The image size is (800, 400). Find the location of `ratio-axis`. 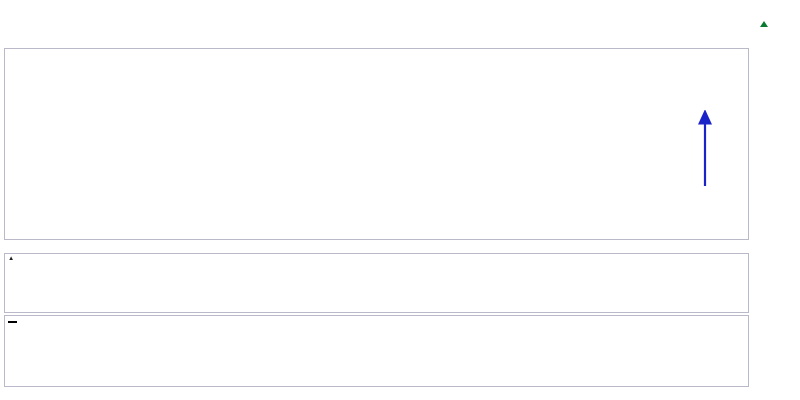

ratio-axis is located at coordinates (774, 351).